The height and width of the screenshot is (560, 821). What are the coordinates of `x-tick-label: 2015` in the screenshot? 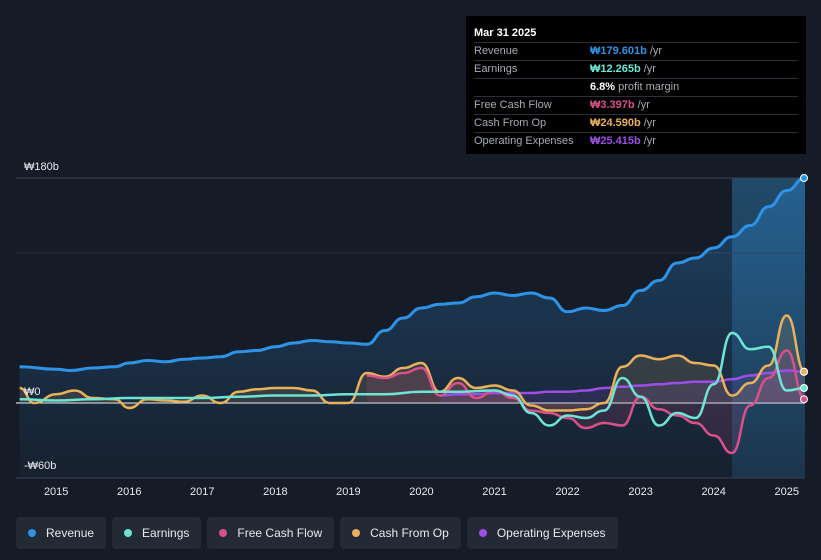 It's located at (56, 492).